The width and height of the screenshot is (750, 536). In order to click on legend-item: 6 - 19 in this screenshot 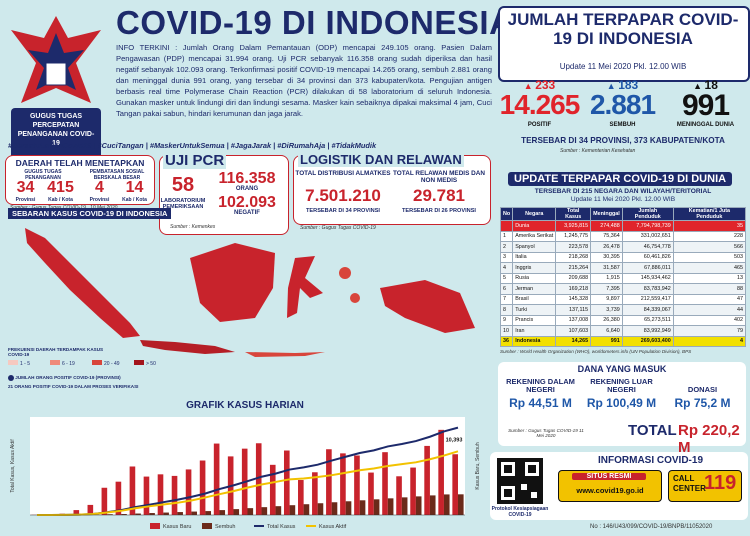, I will do `click(62, 363)`.